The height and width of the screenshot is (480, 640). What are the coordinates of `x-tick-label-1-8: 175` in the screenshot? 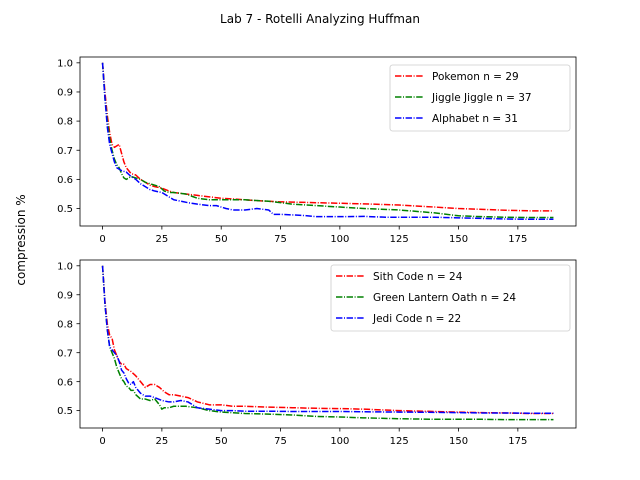 It's located at (517, 239).